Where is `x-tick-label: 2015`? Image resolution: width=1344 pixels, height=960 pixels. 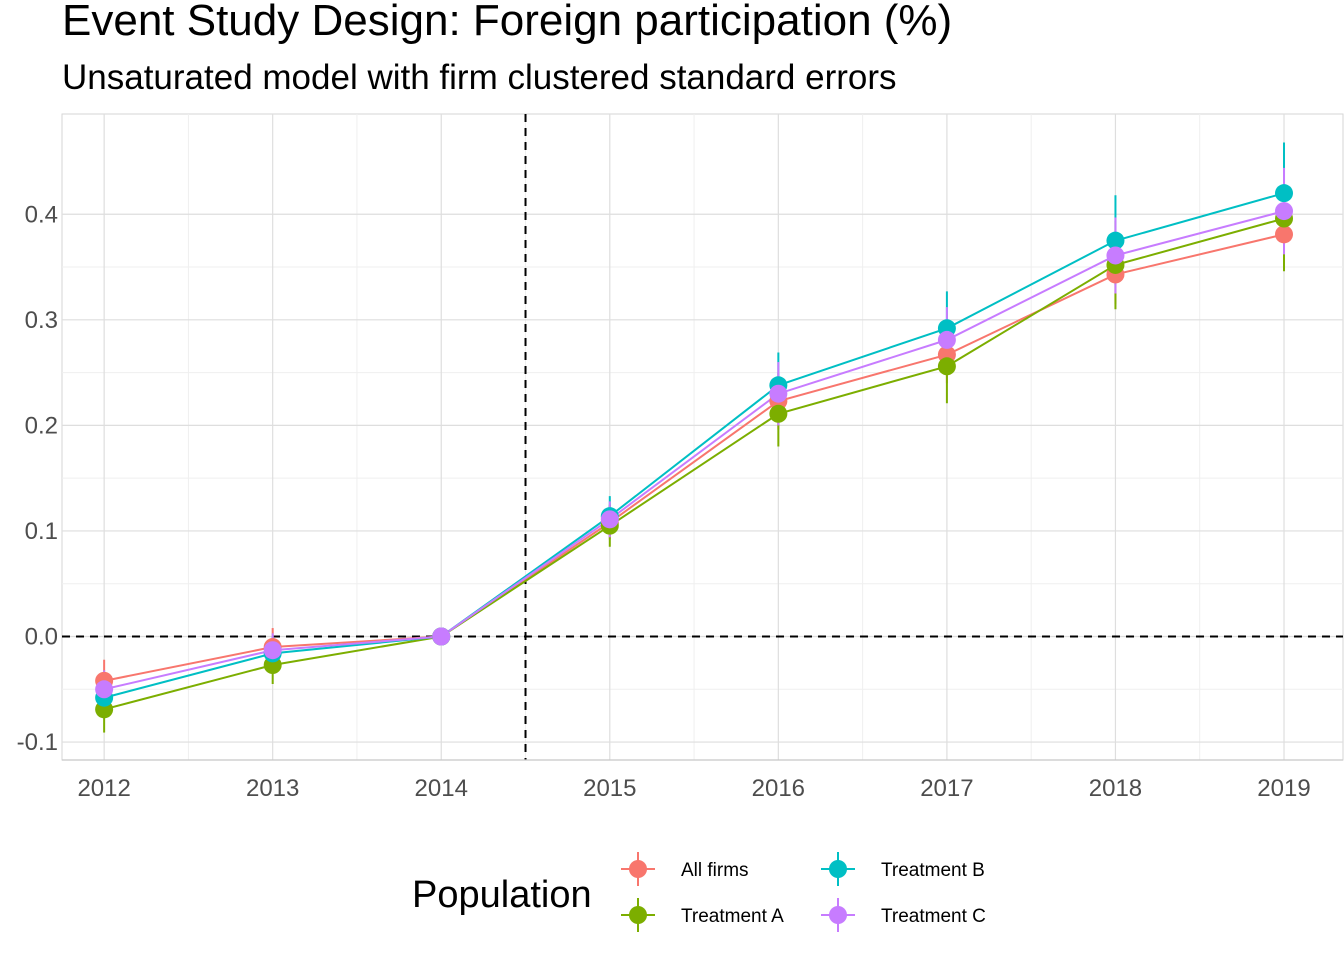
x-tick-label: 2015 is located at coordinates (609, 788).